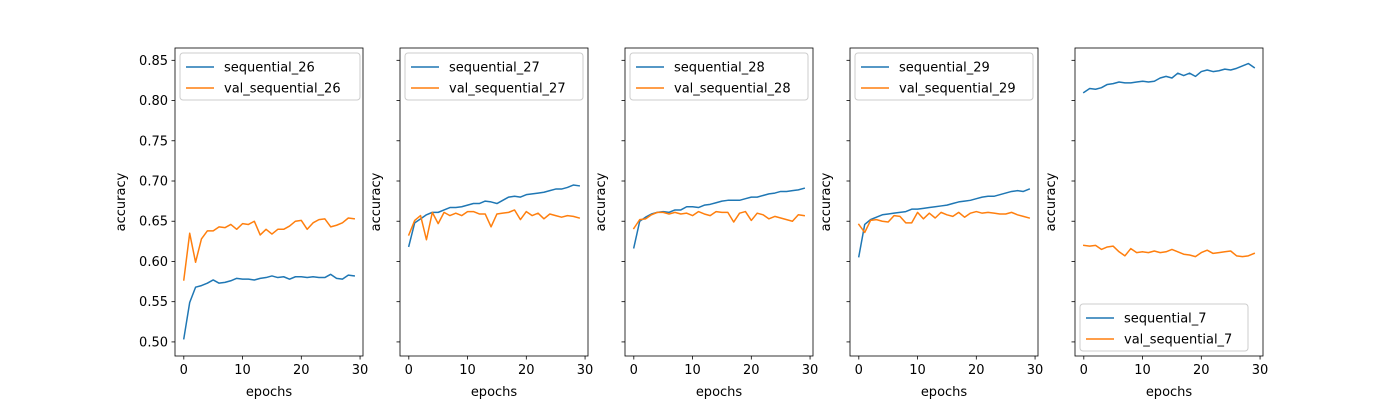 The width and height of the screenshot is (1400, 400). Describe the element at coordinates (153, 262) in the screenshot. I see `y-tick-label: 0.60` at that location.